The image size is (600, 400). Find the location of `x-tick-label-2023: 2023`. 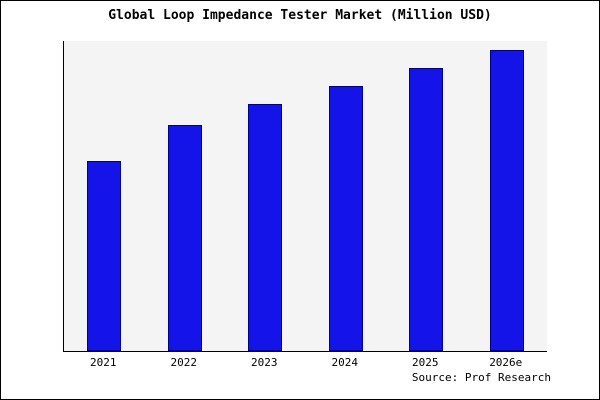

x-tick-label-2023: 2023 is located at coordinates (264, 362).